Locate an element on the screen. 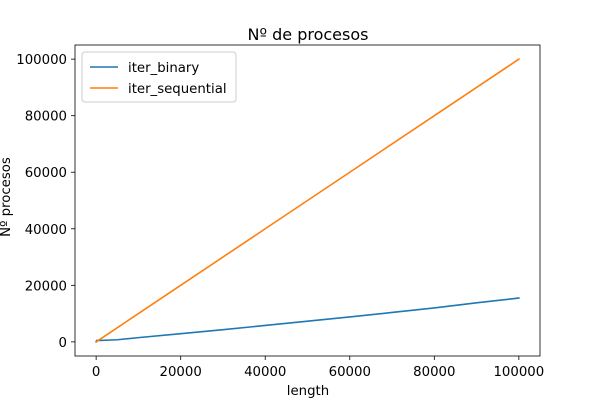 This screenshot has height=400, width=600. x-tick-label: 80000 is located at coordinates (434, 372).